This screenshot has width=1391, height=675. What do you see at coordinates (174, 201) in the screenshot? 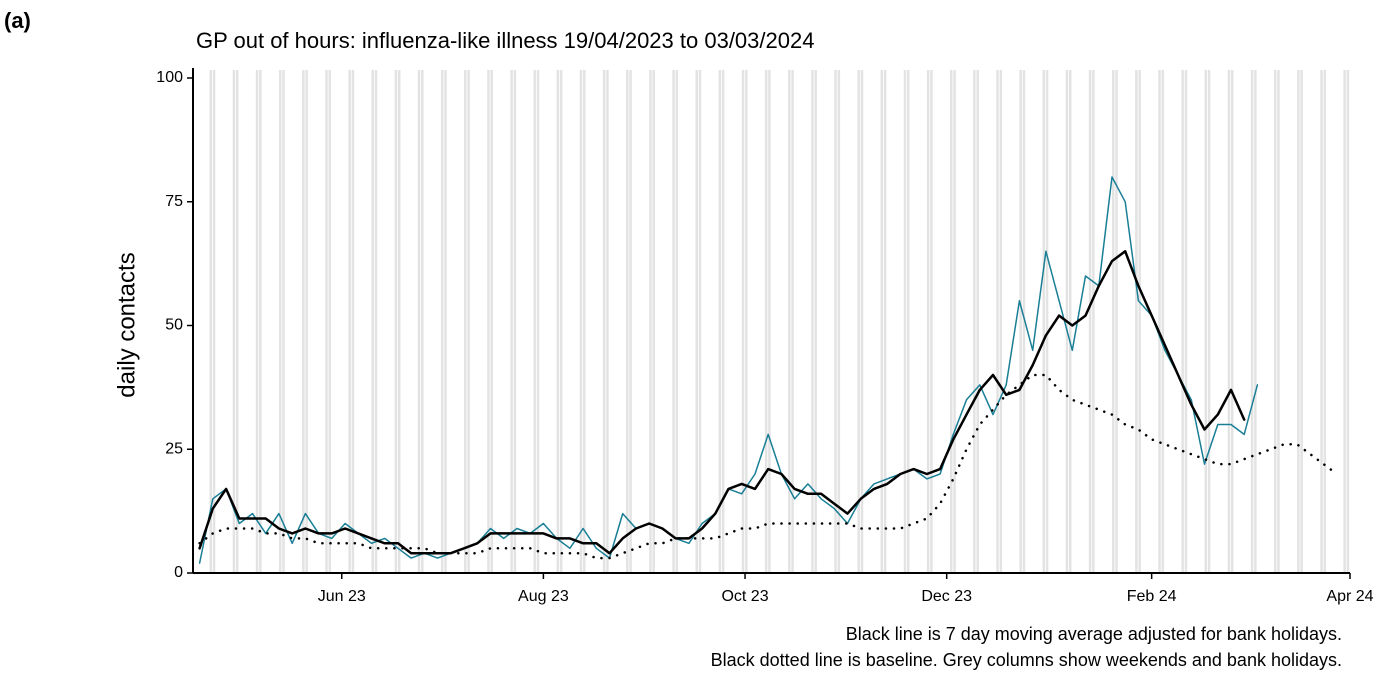
I see `y-tick-label: 75` at bounding box center [174, 201].